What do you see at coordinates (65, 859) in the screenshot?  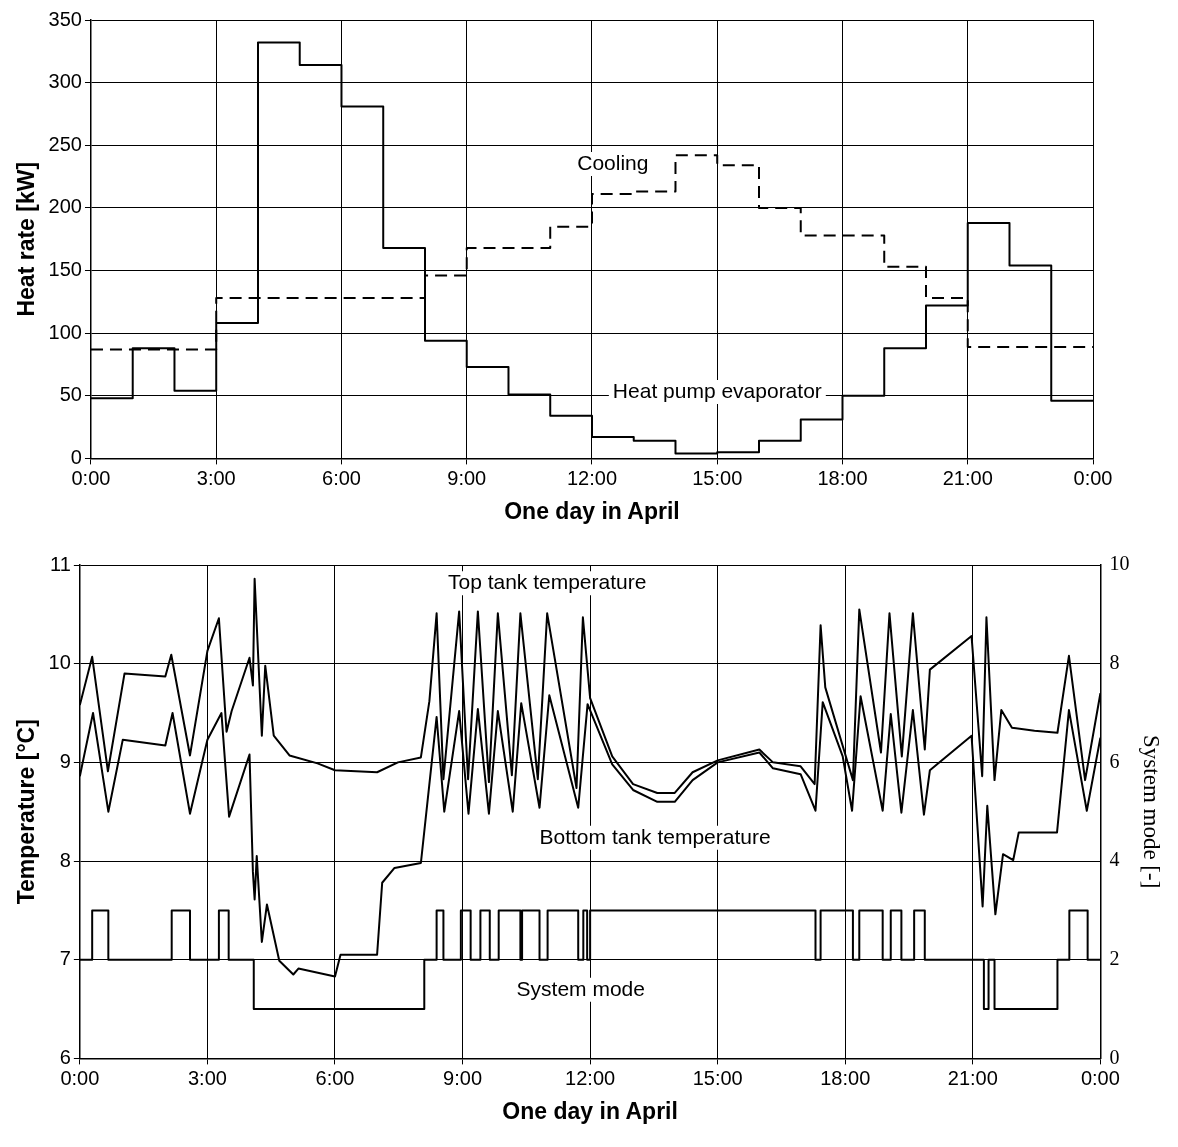 I see `y-tick-label: 8` at bounding box center [65, 859].